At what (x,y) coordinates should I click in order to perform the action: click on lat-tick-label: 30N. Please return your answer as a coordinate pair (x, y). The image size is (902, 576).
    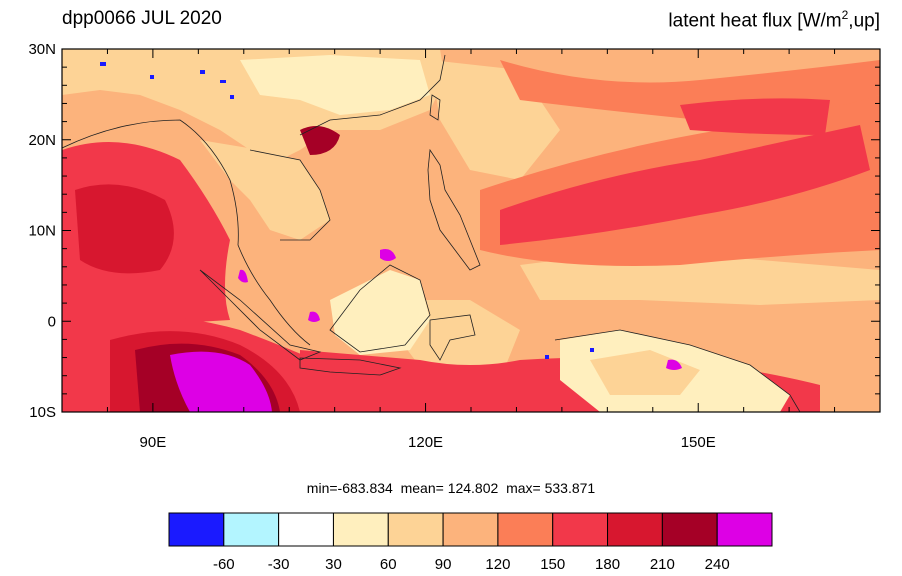
    Looking at the image, I should click on (42, 49).